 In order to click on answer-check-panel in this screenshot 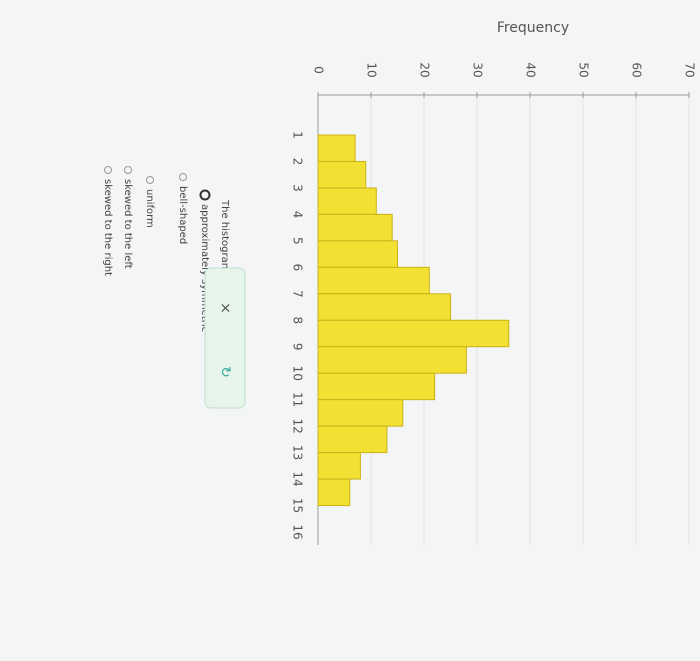, I will do `click(225, 338)`.